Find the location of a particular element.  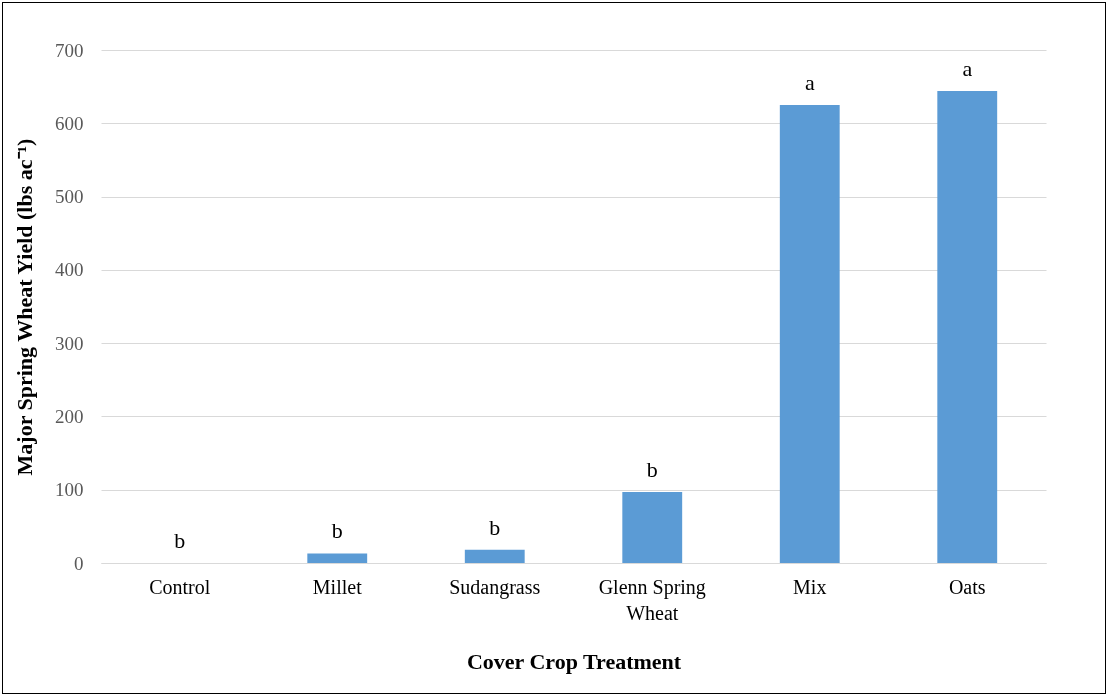

y-tick-label: 100 is located at coordinates (69, 490).